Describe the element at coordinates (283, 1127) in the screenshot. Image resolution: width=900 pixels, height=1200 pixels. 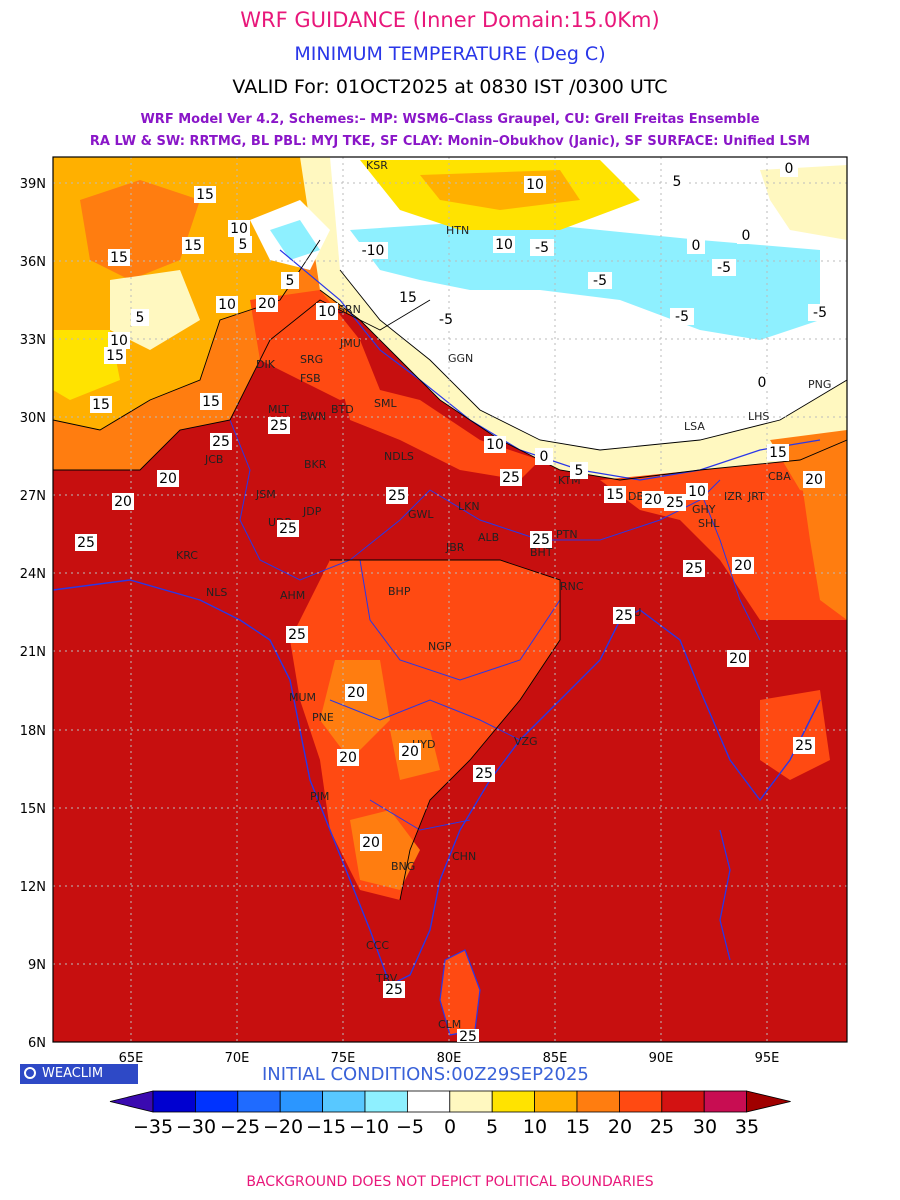
I see `colorbar-tick: −20` at that location.